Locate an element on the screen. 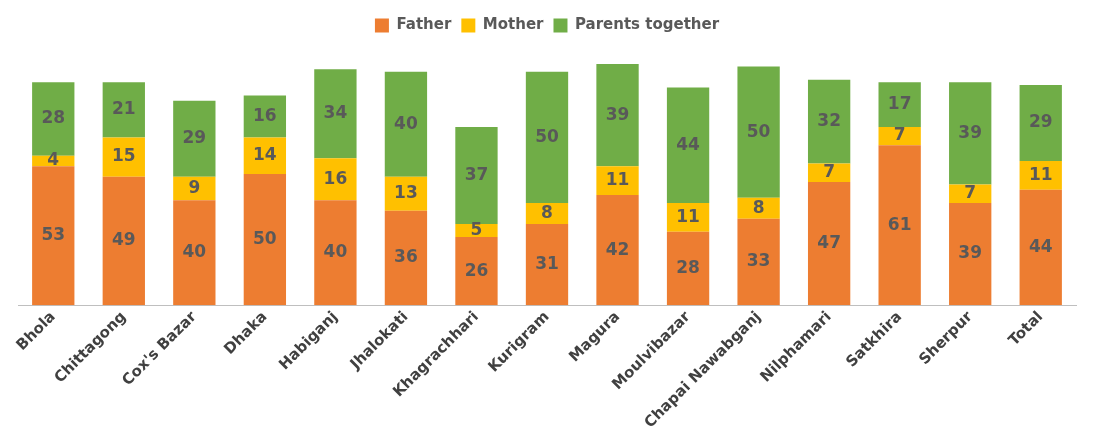 Image resolution: width=1094 pixels, height=443 pixels. data-label: 26 is located at coordinates (476, 269).